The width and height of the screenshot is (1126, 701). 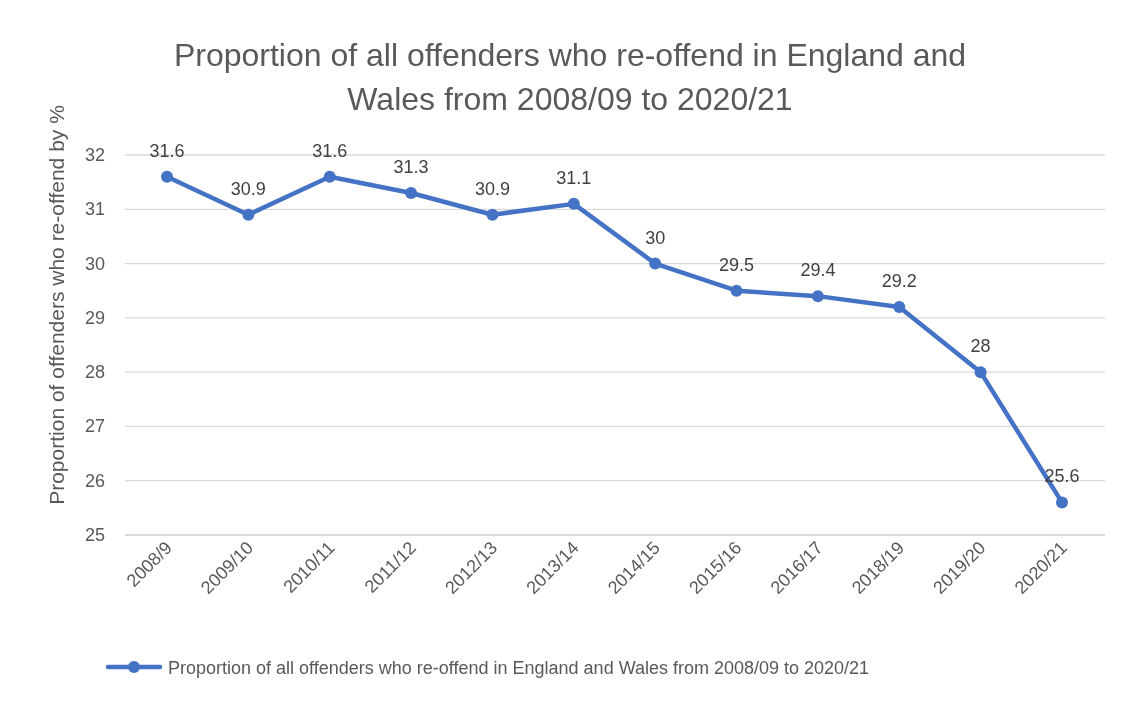 What do you see at coordinates (519, 668) in the screenshot?
I see `legend-label: Proportion of all offenders who re-offend in England and Wales from 2008/09 to 2020/21` at bounding box center [519, 668].